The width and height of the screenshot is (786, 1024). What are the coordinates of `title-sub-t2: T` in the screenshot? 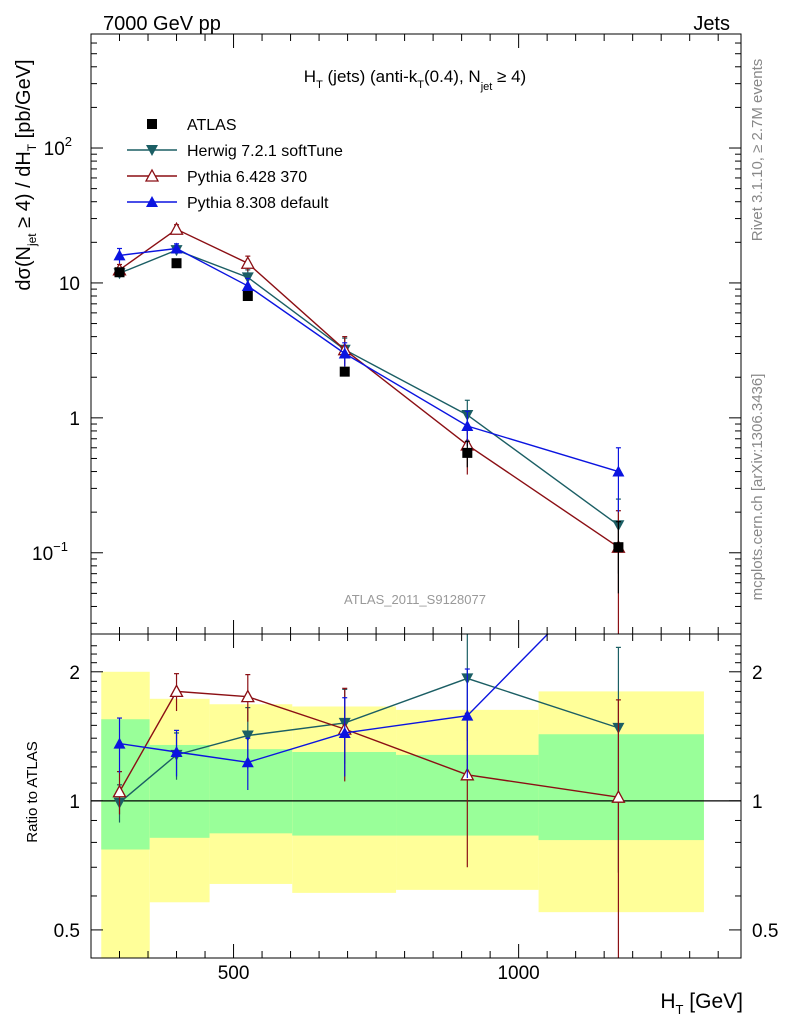 It's located at (420, 85).